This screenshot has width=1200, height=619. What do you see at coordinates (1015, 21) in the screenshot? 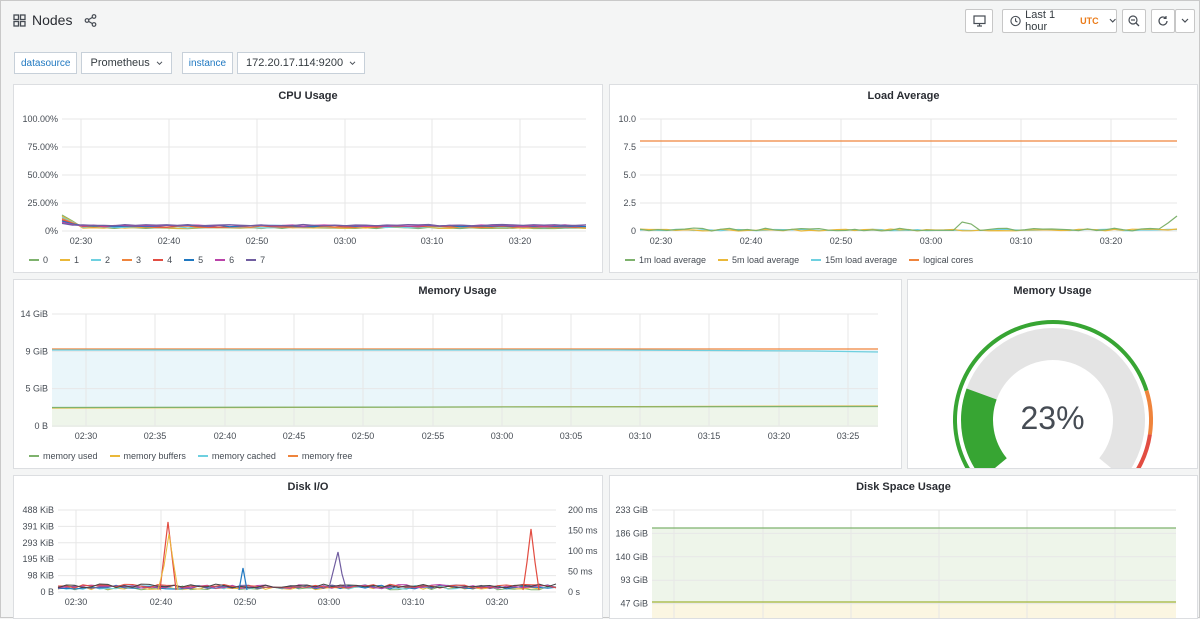
I see `clock-icon` at bounding box center [1015, 21].